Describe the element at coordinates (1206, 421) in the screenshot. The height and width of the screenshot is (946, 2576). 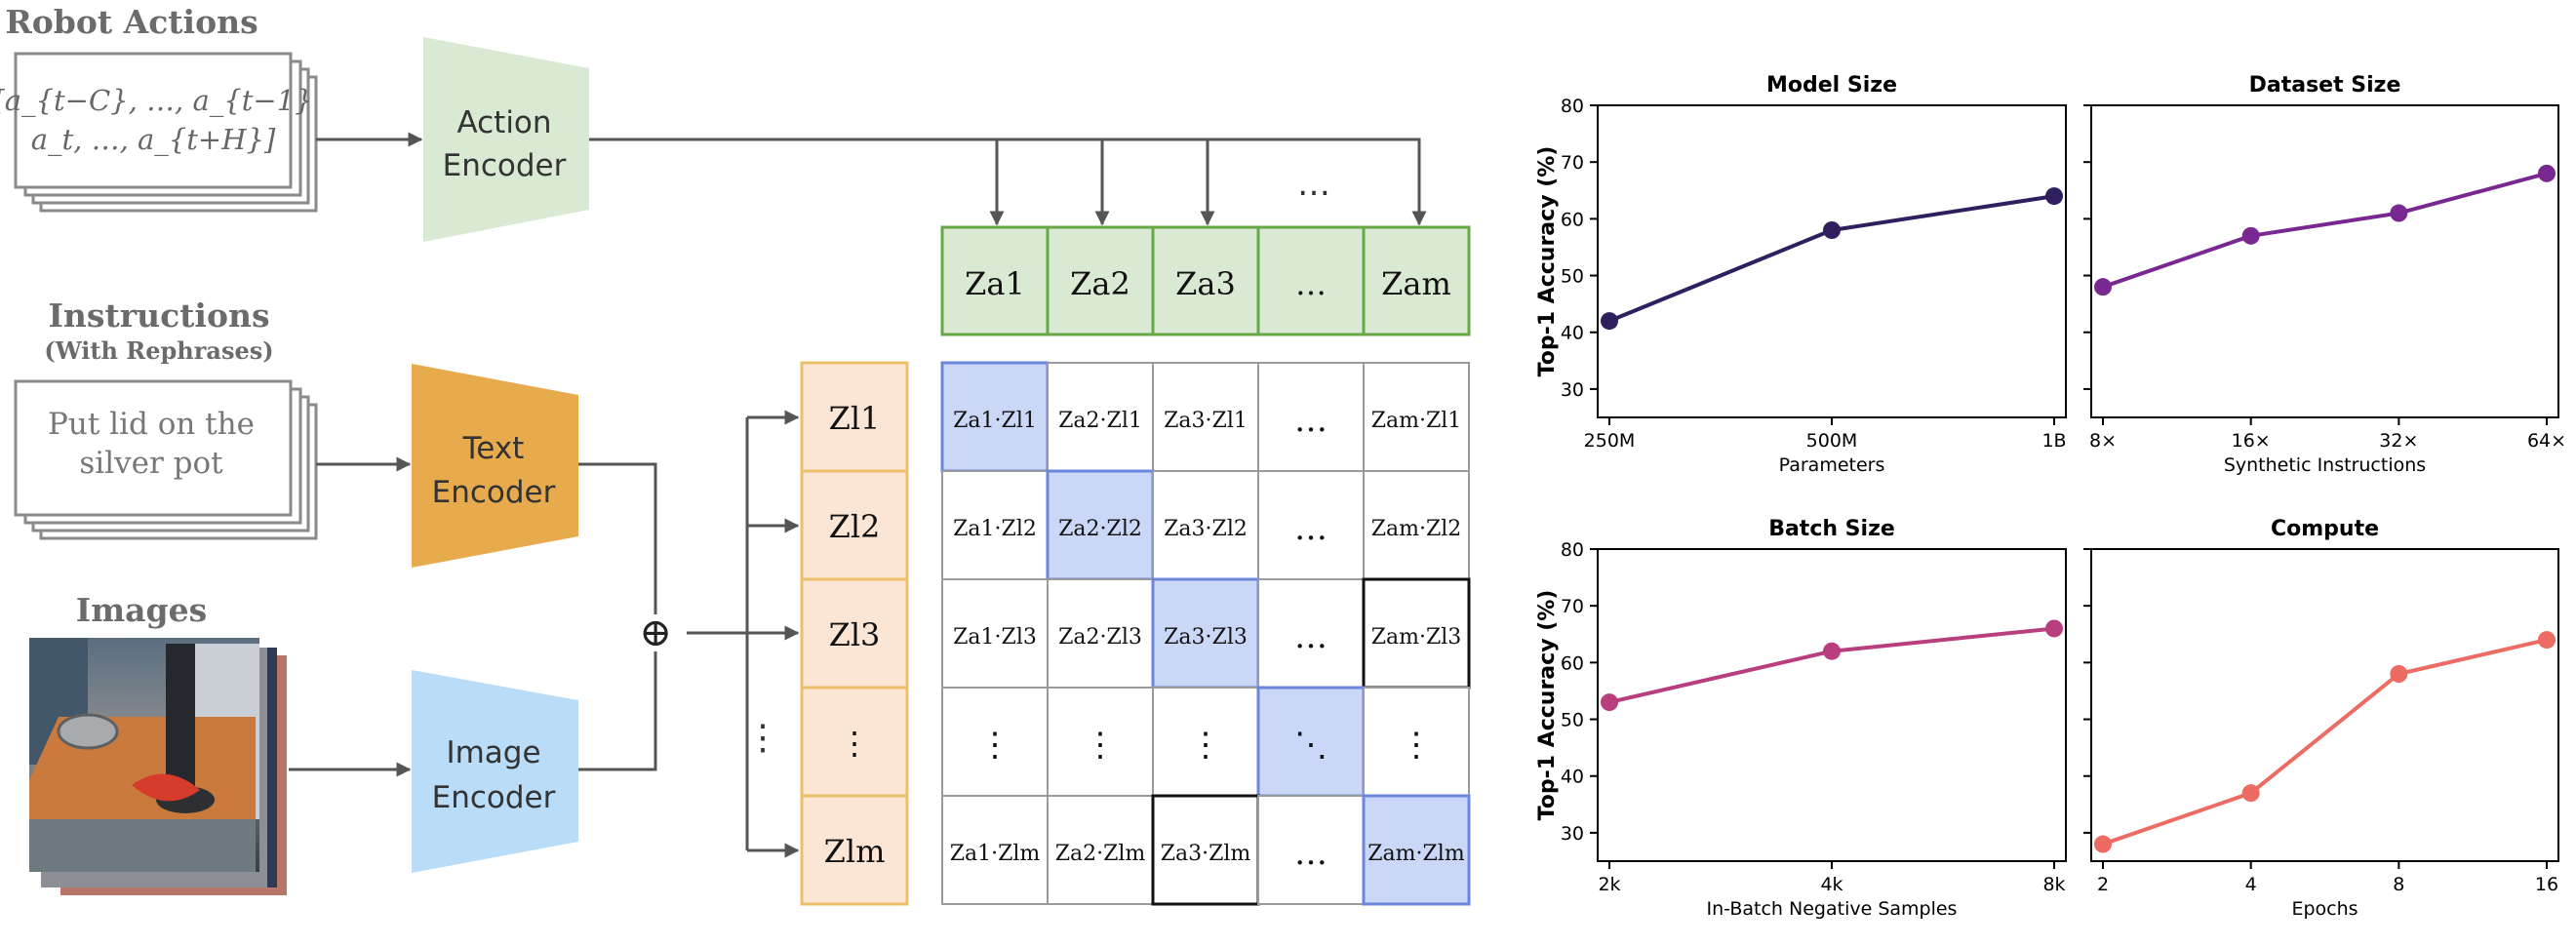
I see `similarity-score-label: Za3·Zl1` at that location.